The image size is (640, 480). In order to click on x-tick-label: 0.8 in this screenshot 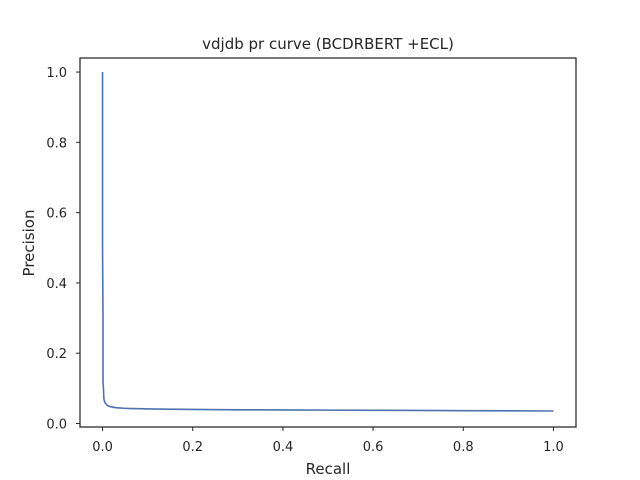, I will do `click(463, 447)`.